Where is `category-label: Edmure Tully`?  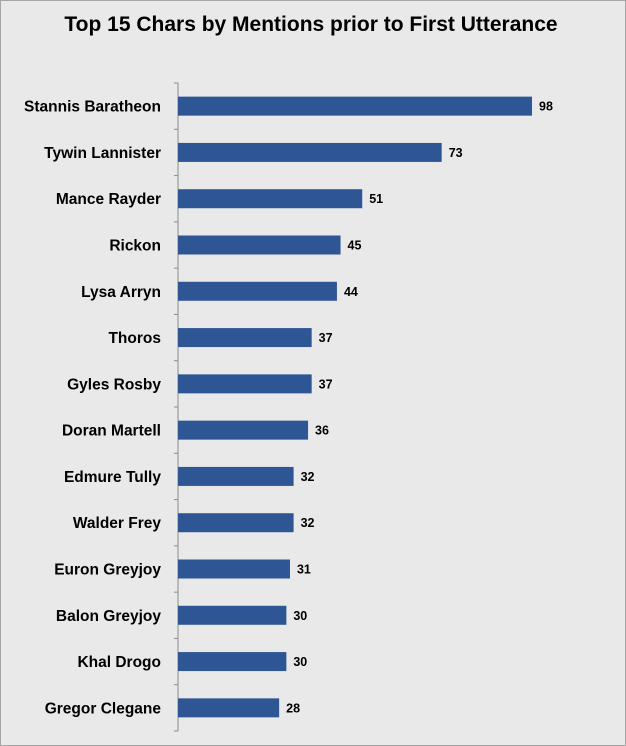
category-label: Edmure Tully is located at coordinates (112, 477).